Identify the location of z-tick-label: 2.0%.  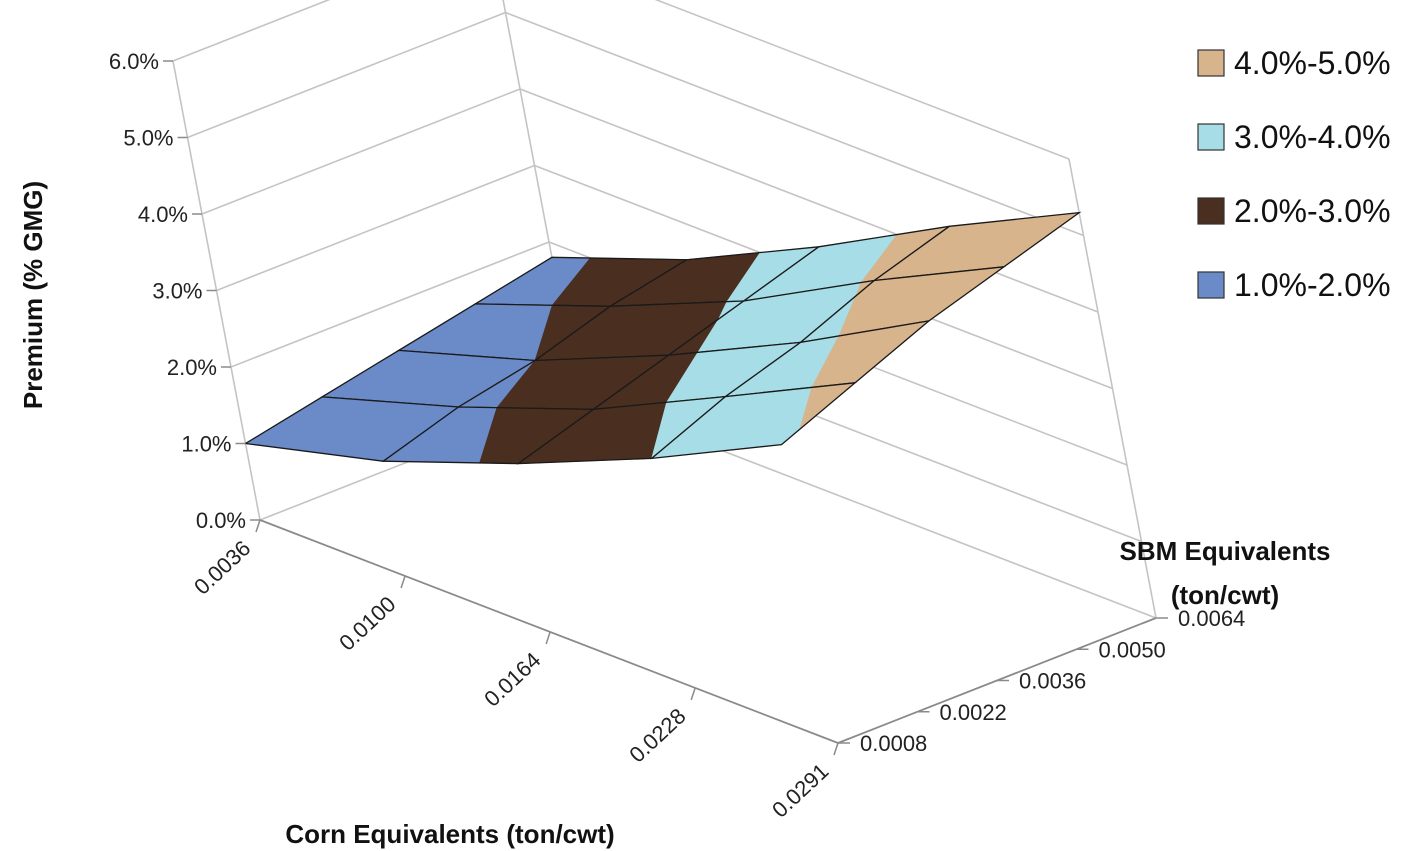
(192, 367).